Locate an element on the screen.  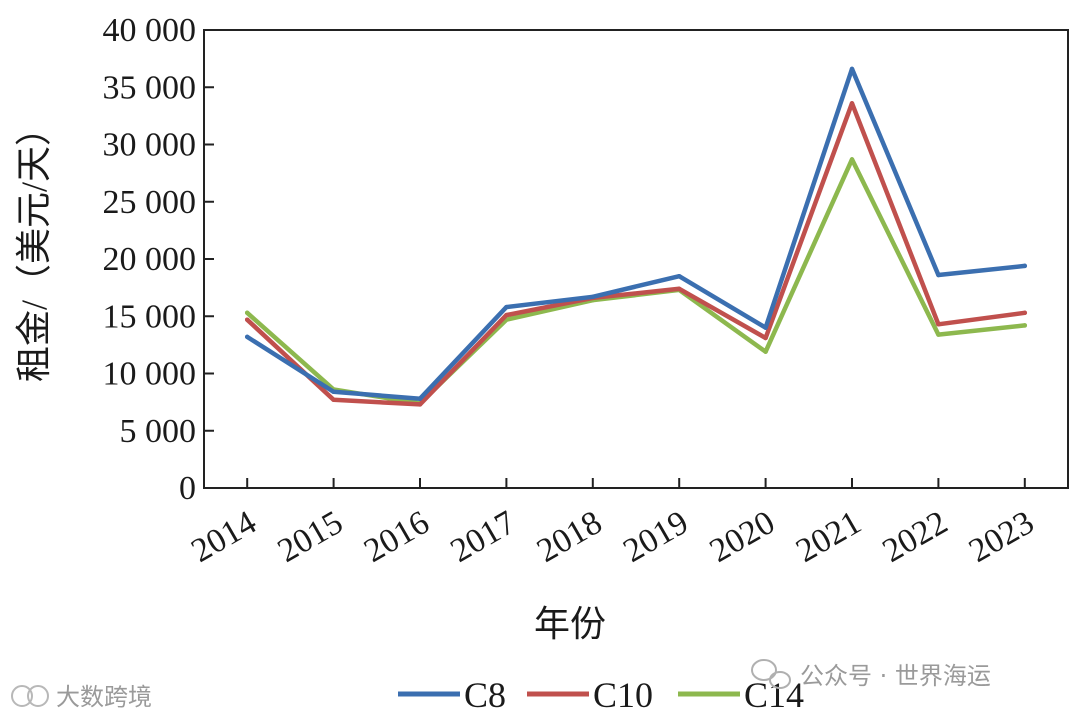
legend: C8 C10 C14 is located at coordinates (601, 695).